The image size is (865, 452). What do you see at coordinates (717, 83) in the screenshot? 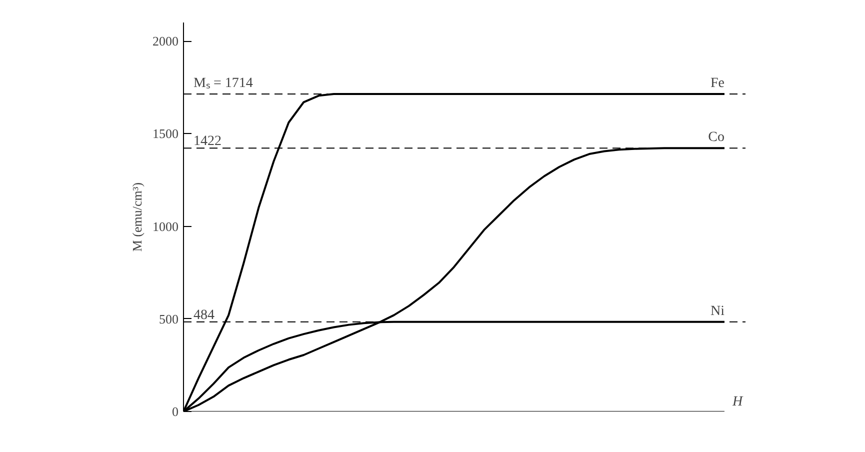
I see `series-label: Fe` at bounding box center [717, 83].